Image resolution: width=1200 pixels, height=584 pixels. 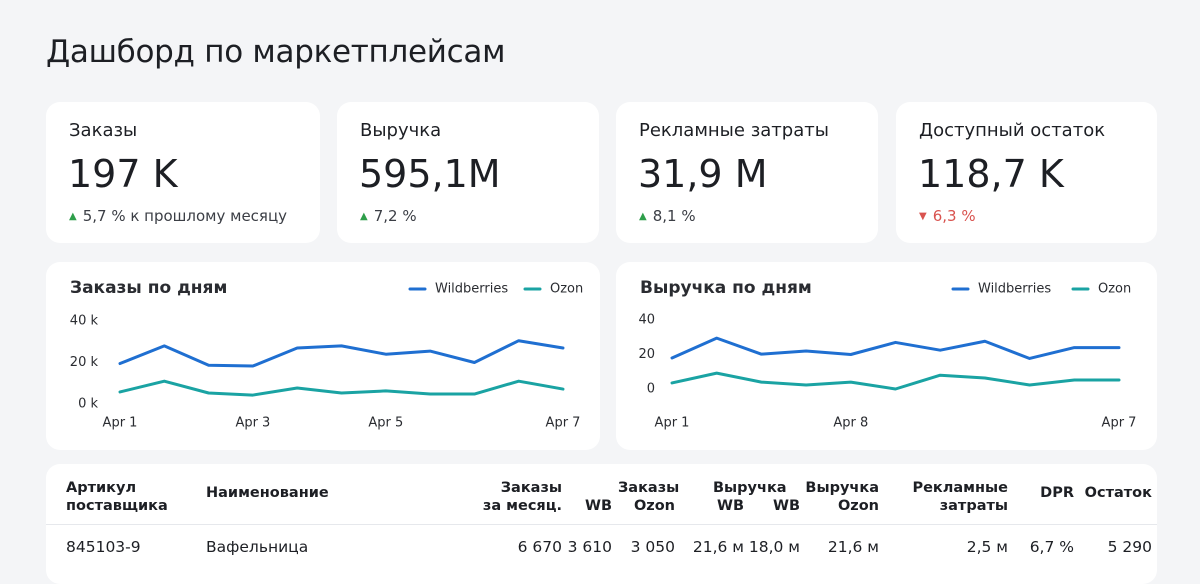 I want to click on kpi-change: 6,3 %, so click(x=947, y=216).